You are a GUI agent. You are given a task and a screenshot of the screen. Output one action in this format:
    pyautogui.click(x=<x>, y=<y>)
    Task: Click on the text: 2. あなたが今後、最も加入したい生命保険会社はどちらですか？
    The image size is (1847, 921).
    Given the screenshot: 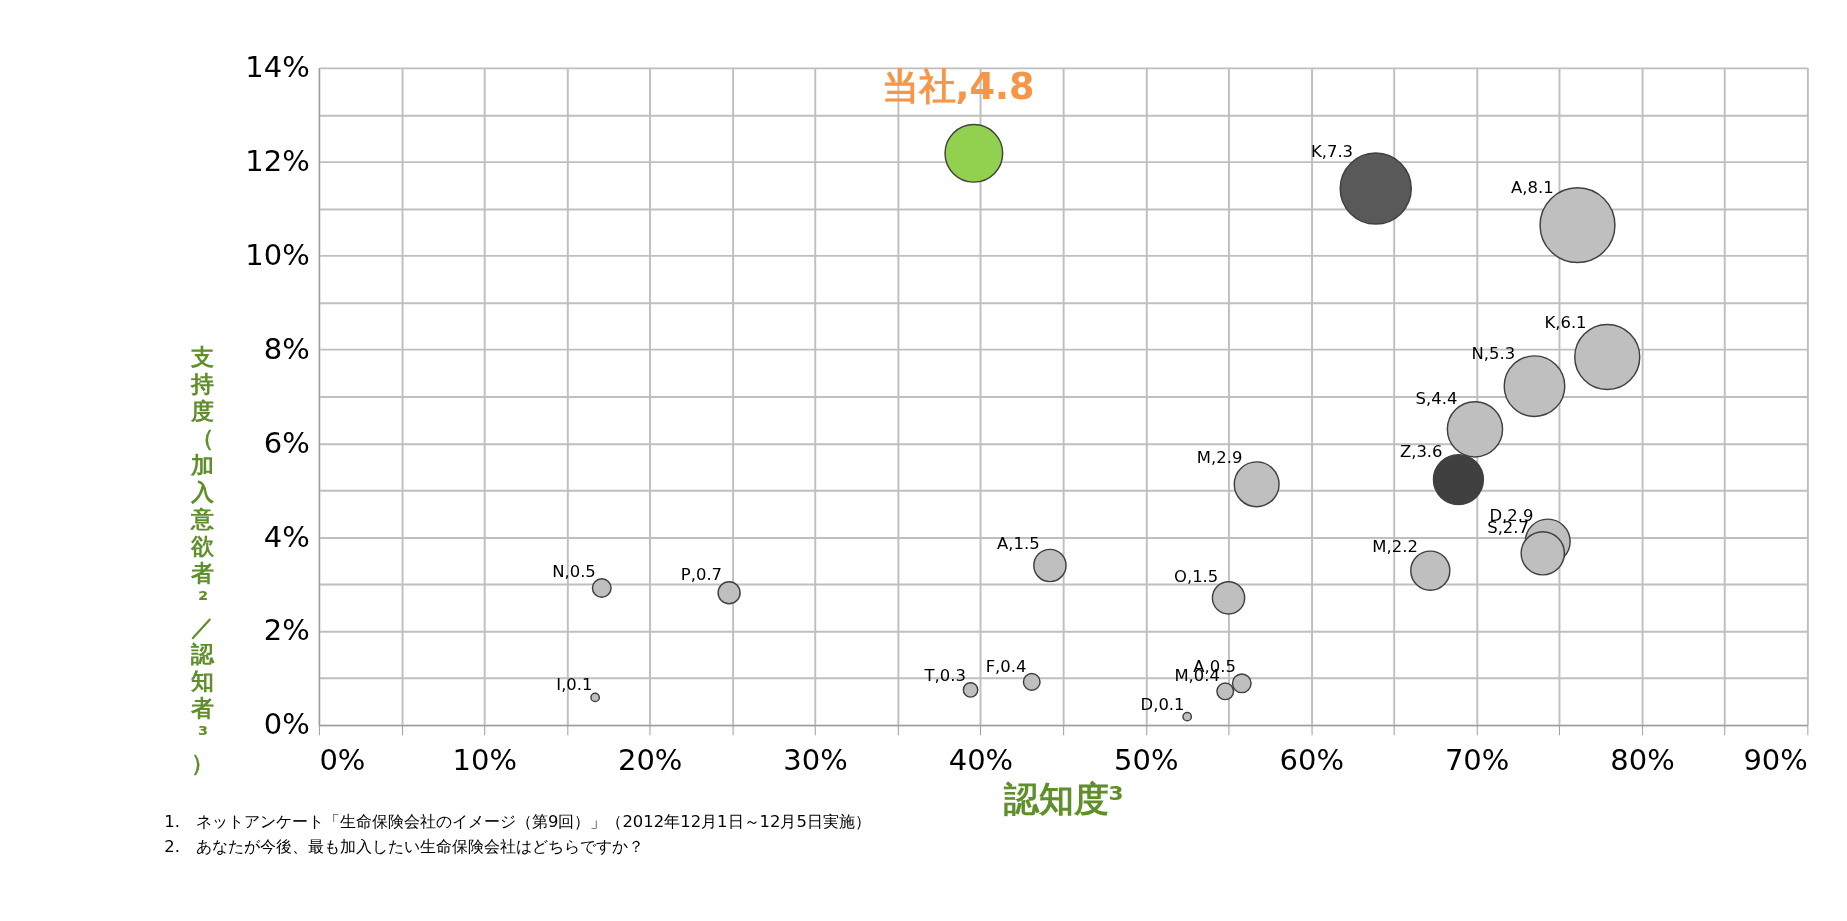 What is the action you would take?
    pyautogui.click(x=404, y=846)
    